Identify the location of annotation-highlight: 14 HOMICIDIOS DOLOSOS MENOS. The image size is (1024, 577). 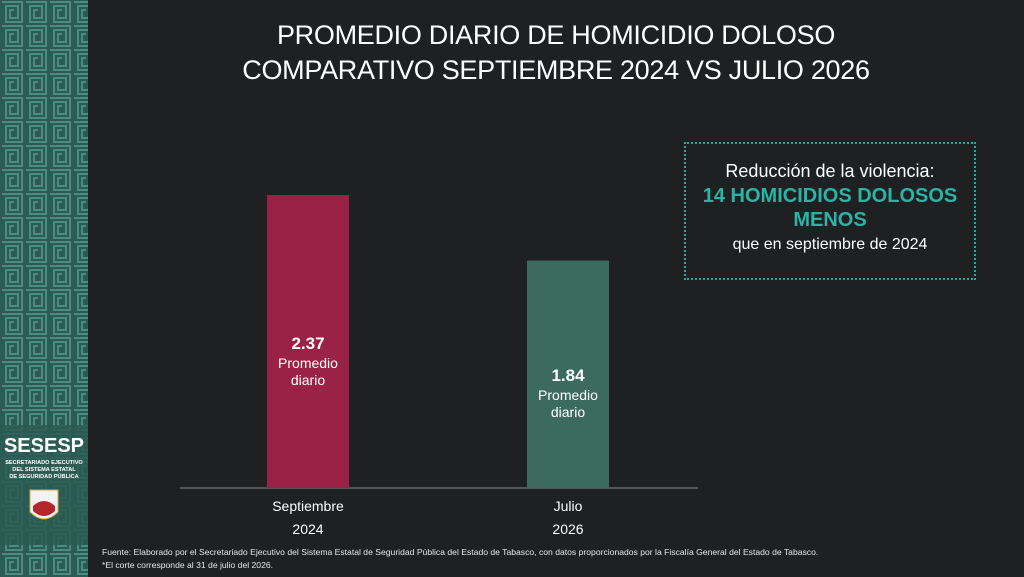
(830, 208).